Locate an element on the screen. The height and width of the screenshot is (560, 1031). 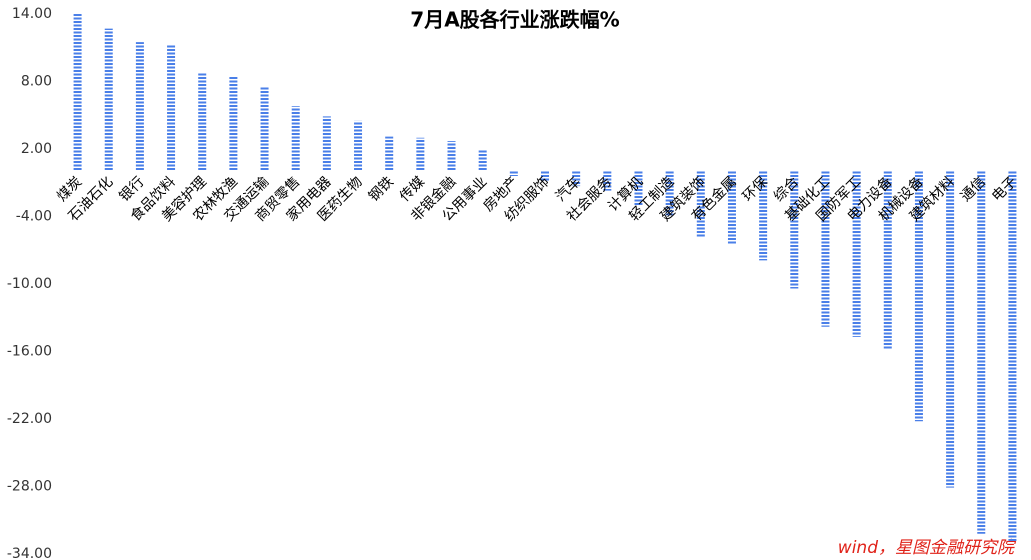
y-tick-label: 2.00 is located at coordinates (36, 149).